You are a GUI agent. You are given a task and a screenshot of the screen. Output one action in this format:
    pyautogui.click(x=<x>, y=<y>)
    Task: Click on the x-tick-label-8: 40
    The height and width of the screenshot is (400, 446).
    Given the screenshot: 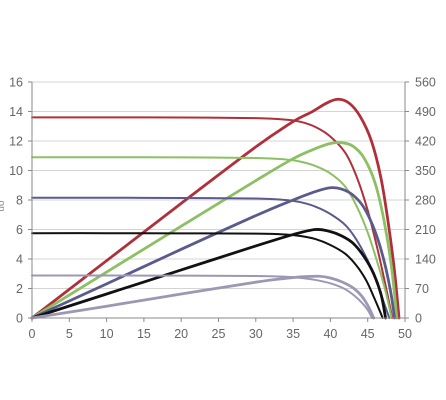 What is the action you would take?
    pyautogui.click(x=330, y=334)
    